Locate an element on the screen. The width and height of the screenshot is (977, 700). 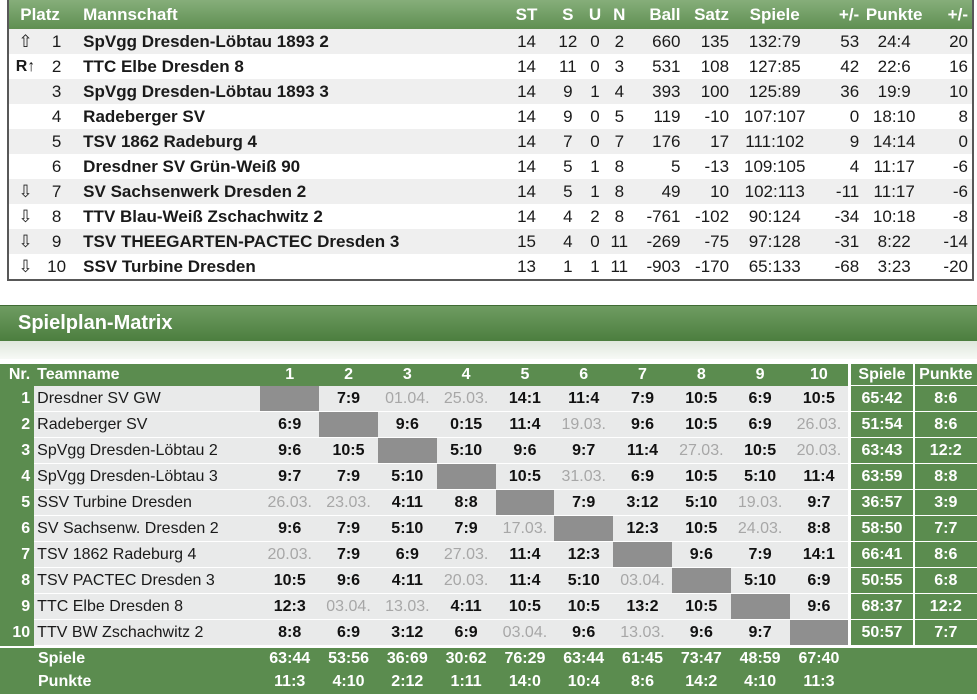
team-name: SpVgg Dresden-Löbtau 1893 3 is located at coordinates (206, 91).